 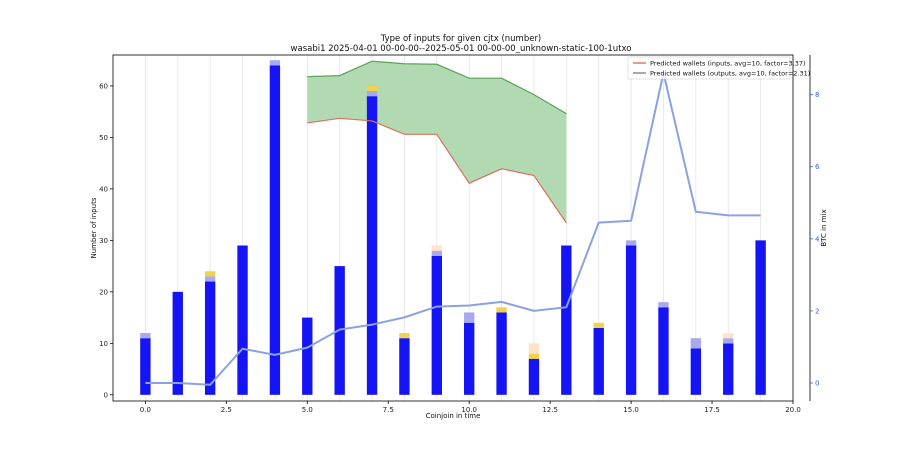 I want to click on chart-title: Type of inputs for given cjtx (number), so click(x=461, y=39).